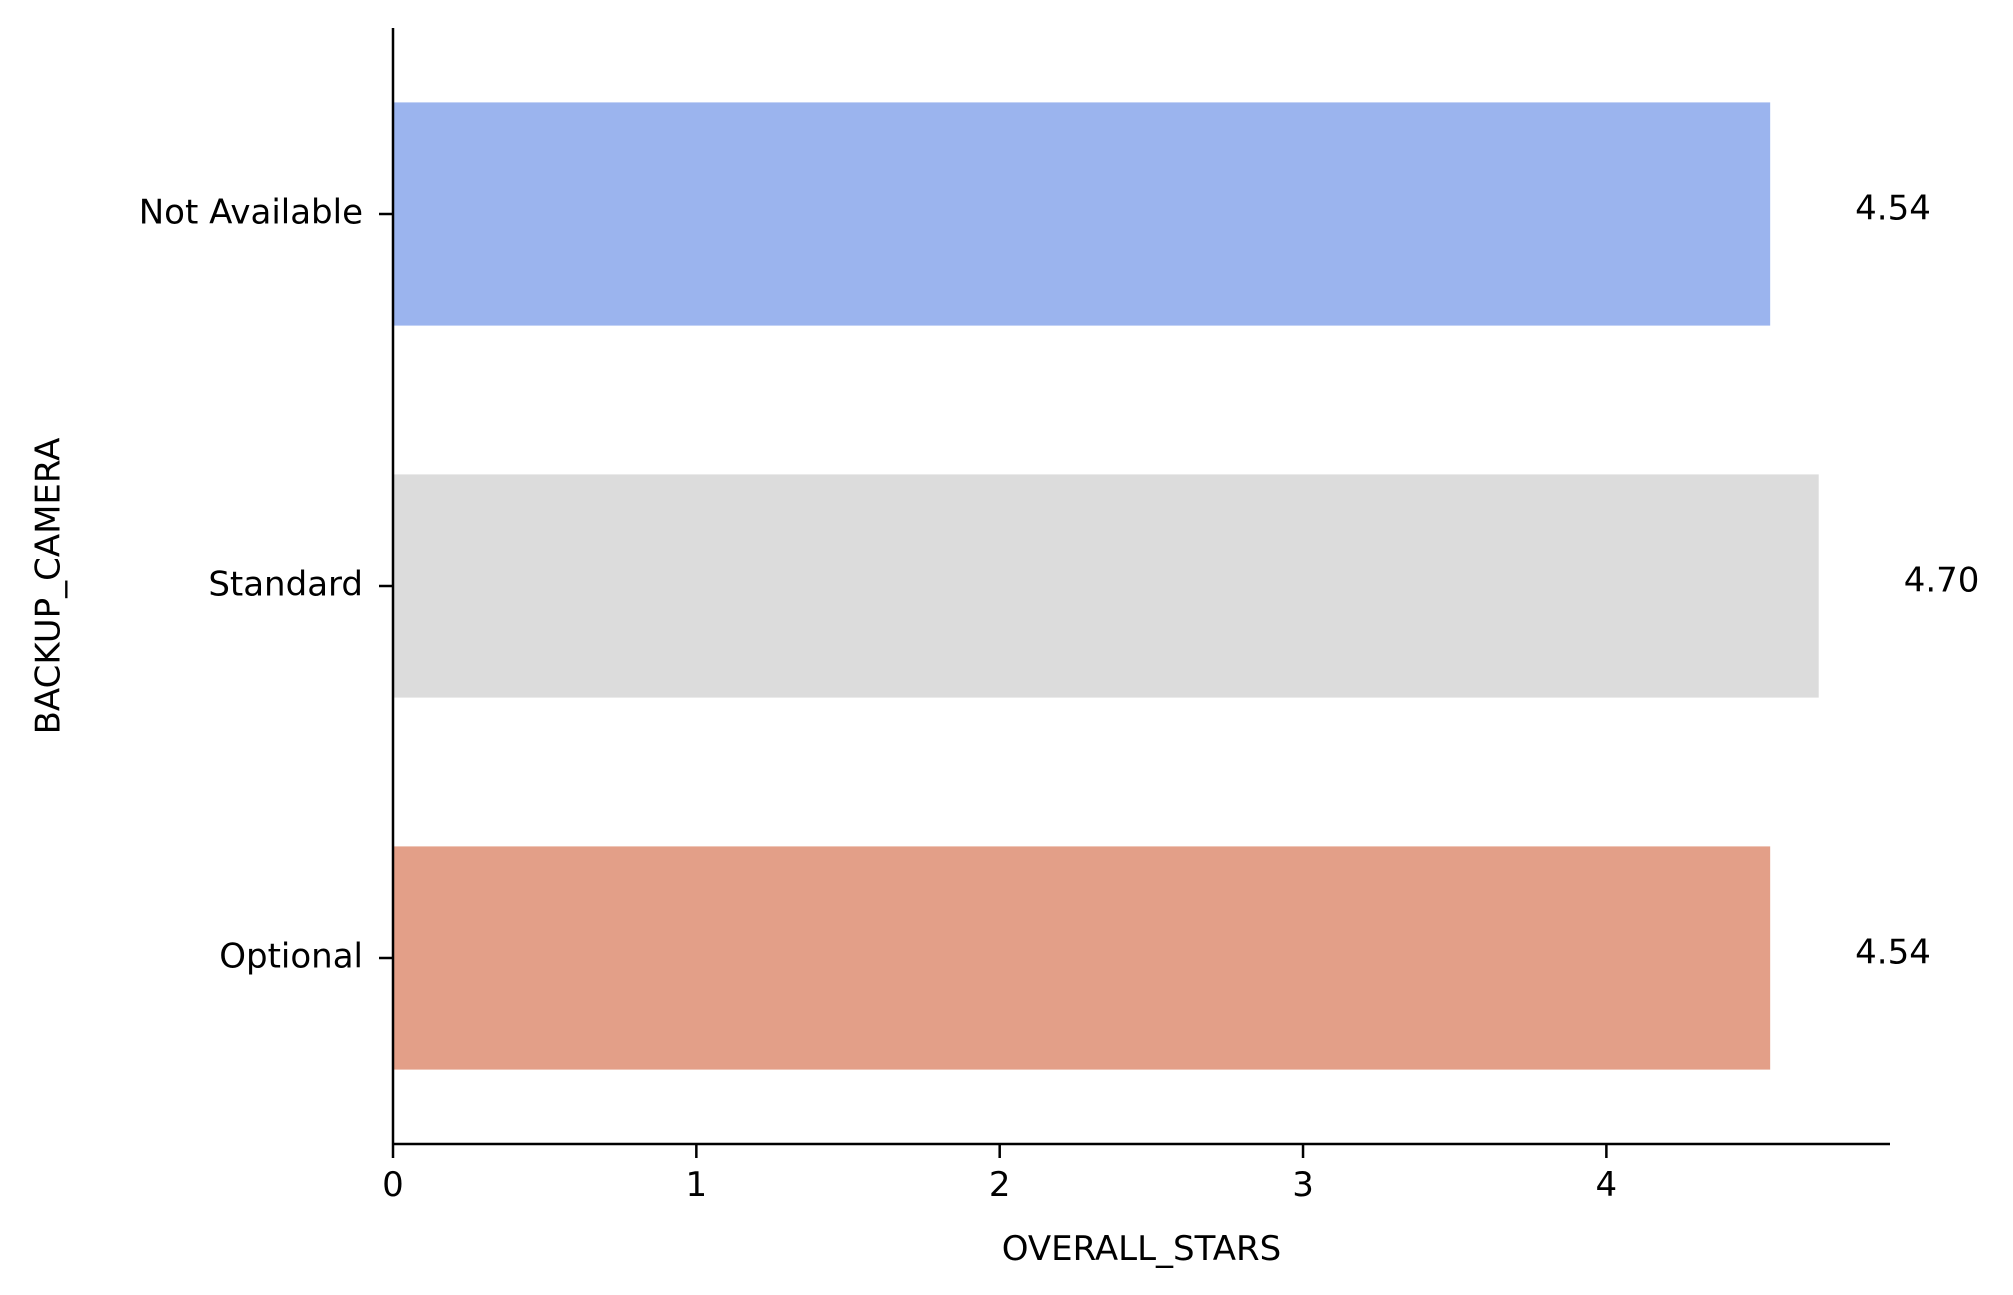 This screenshot has height=1295, width=2013. What do you see at coordinates (49, 586) in the screenshot?
I see `y-axis-title: BACKUP_CAMERA` at bounding box center [49, 586].